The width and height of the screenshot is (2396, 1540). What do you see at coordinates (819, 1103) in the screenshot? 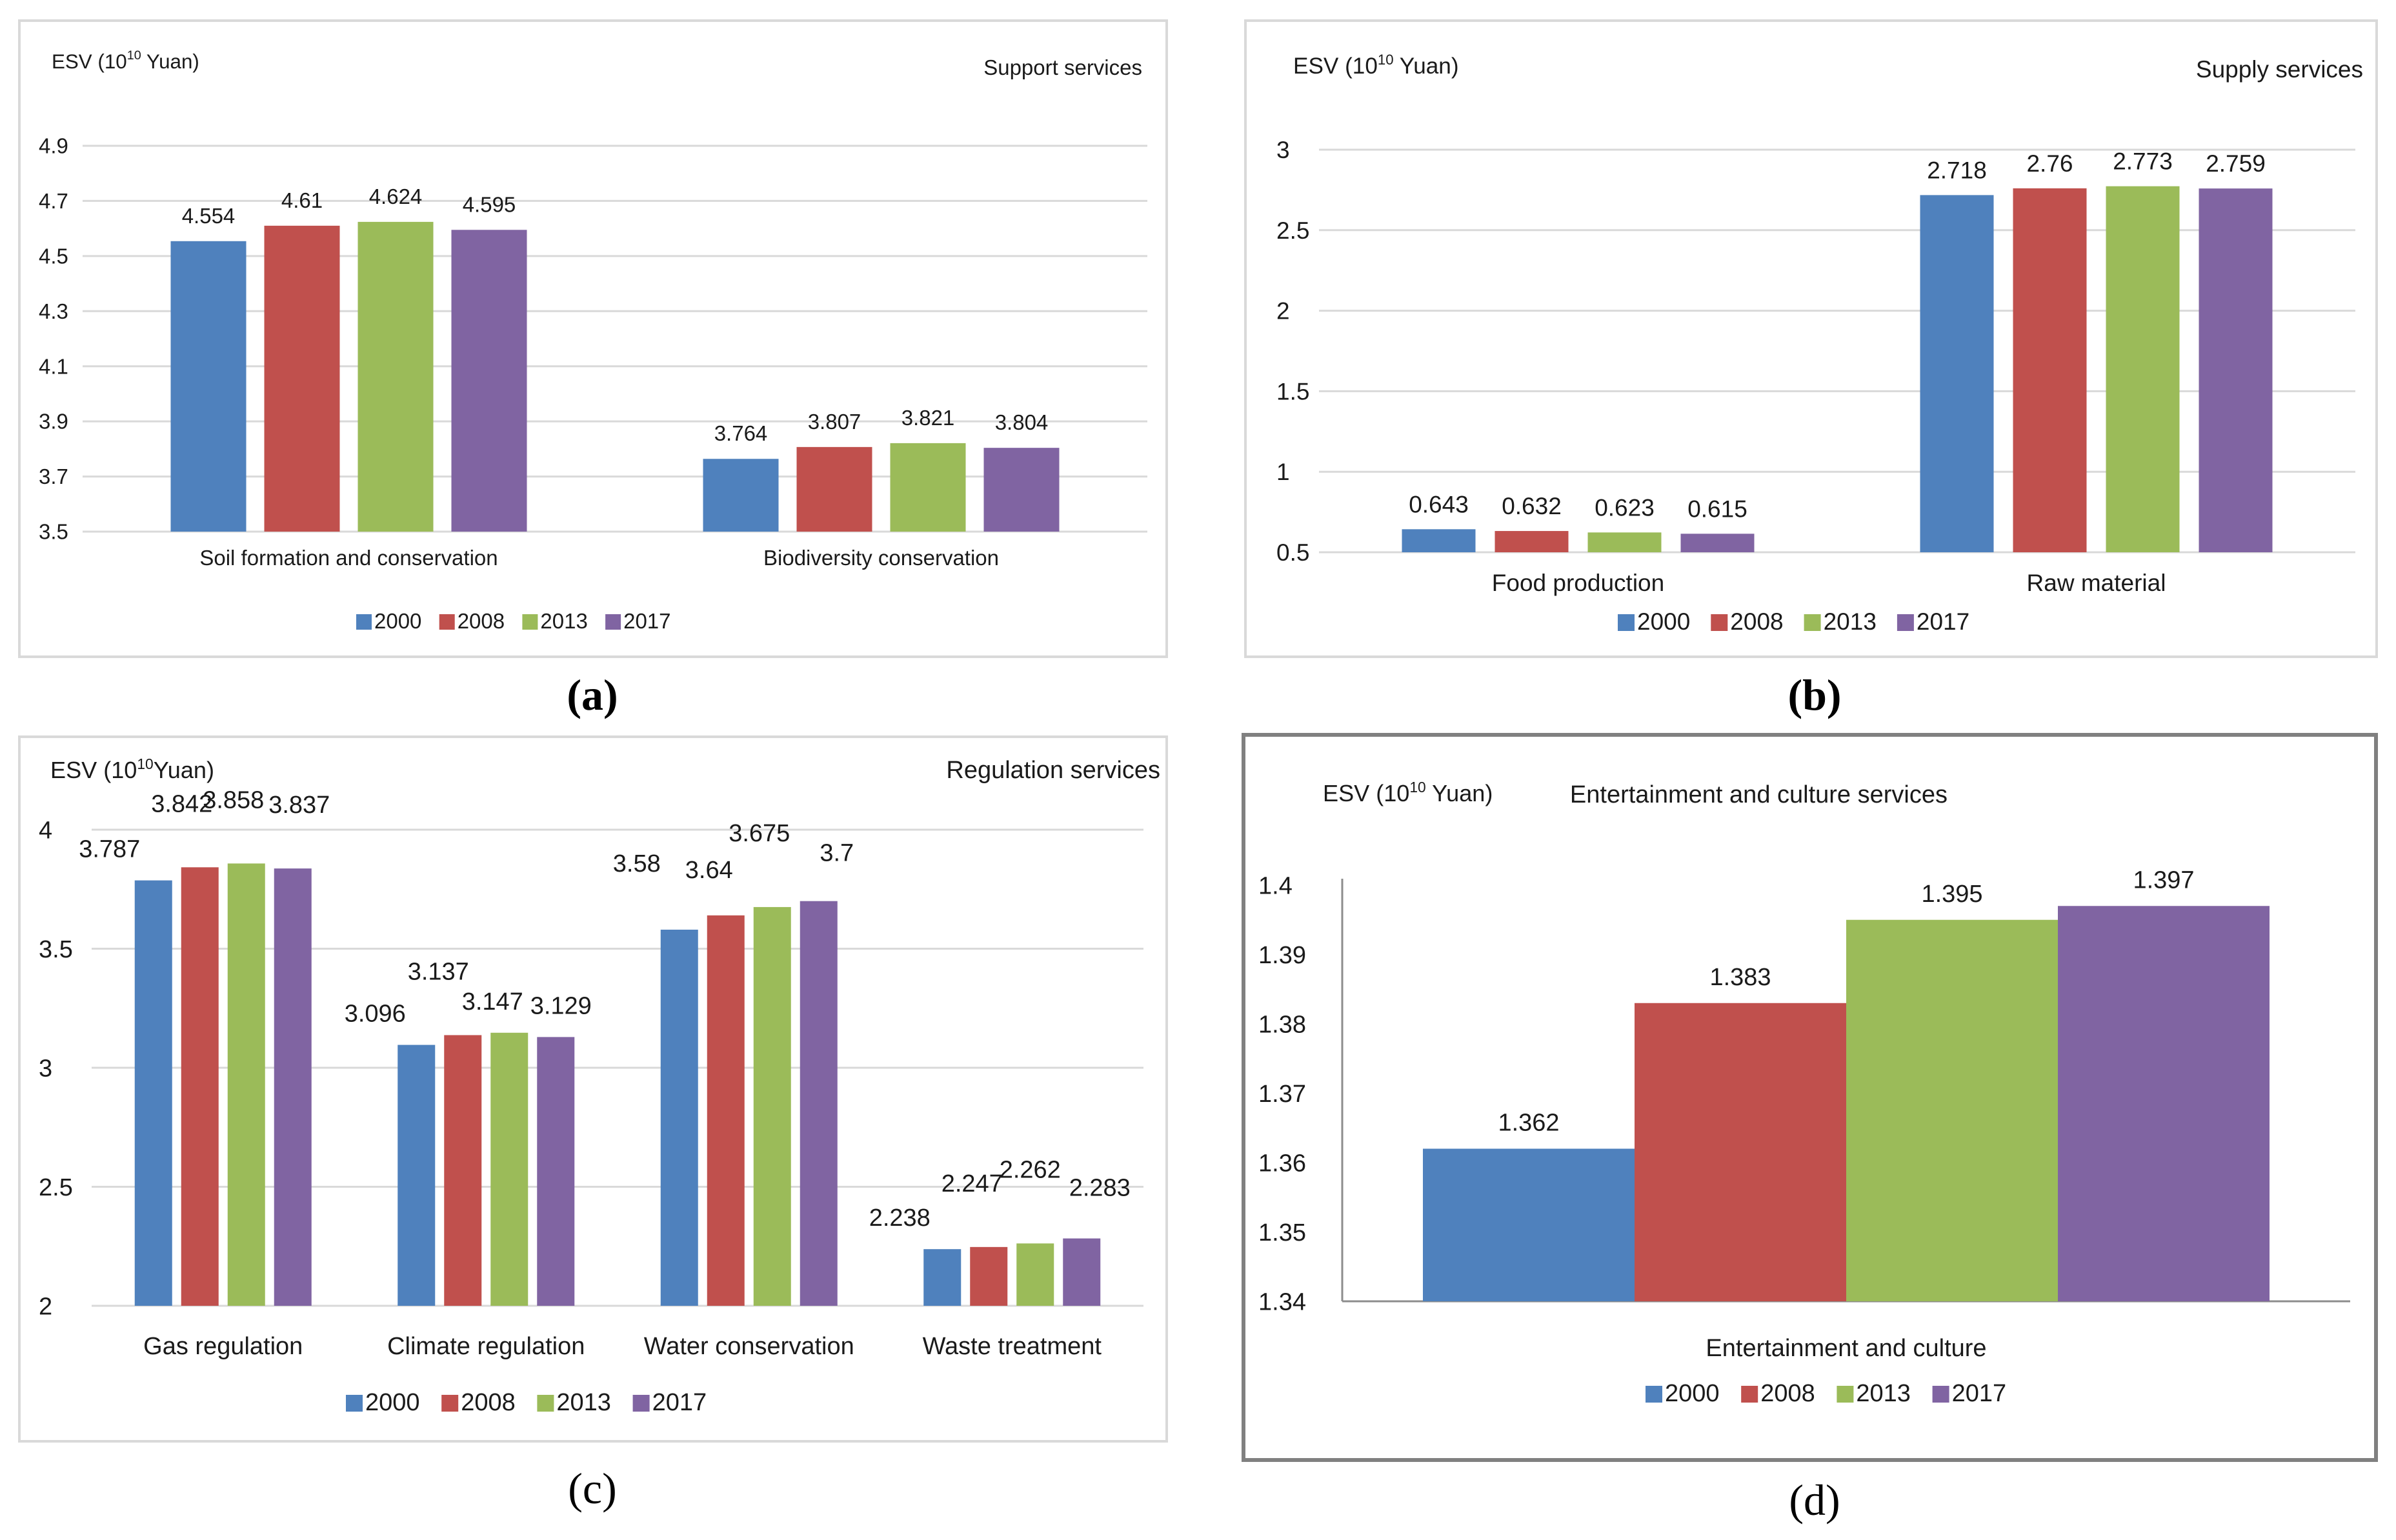
I see `bar-water-conservation-2017` at bounding box center [819, 1103].